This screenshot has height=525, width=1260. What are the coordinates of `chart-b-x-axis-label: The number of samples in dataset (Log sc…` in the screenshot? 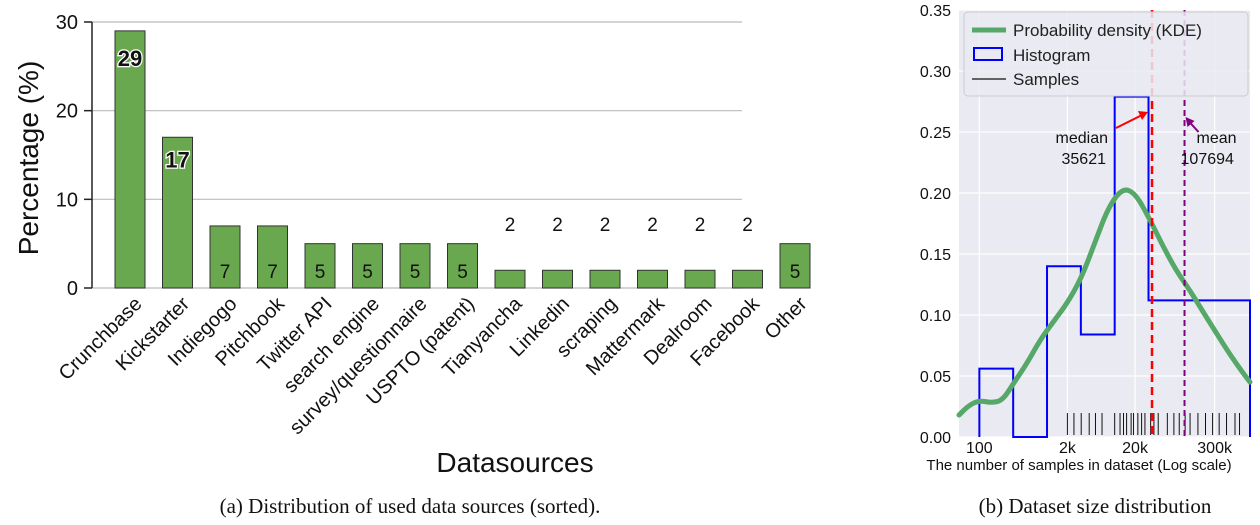 It's located at (1078, 465).